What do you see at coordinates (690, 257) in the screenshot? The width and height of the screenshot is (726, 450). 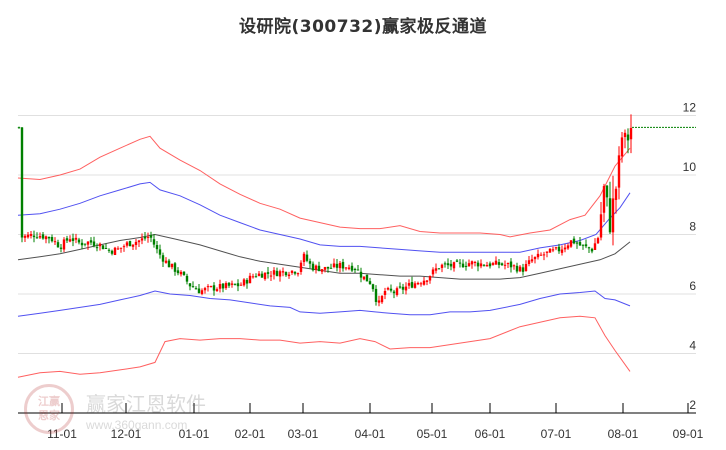 I see `y-axis-ticks: 2 4 6 8 10 12` at bounding box center [690, 257].